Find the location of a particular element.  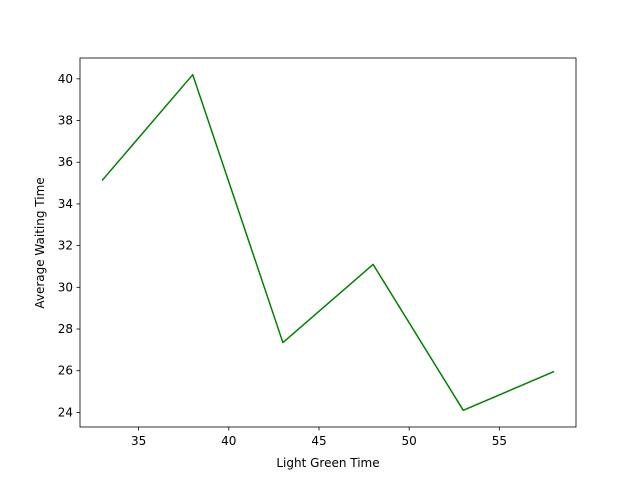

y-tick-label: 36 is located at coordinates (65, 162).